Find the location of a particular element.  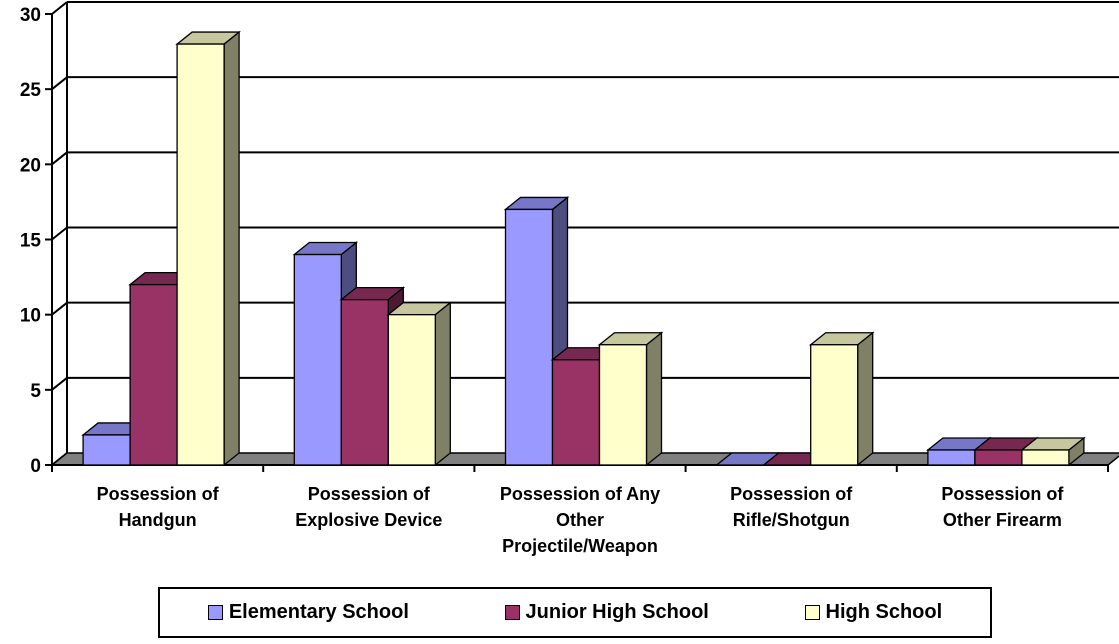

y-tick-label: 20 is located at coordinates (30, 165).